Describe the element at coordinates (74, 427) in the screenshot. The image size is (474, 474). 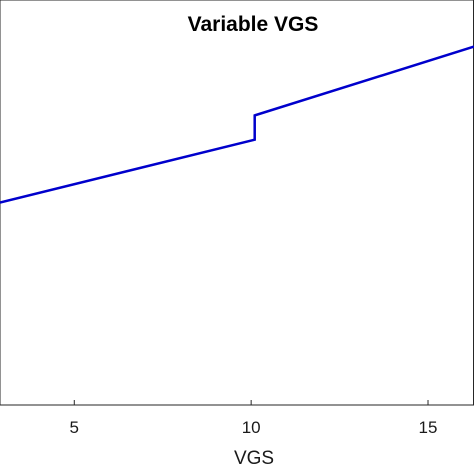
I see `x-tick-label: 5` at that location.